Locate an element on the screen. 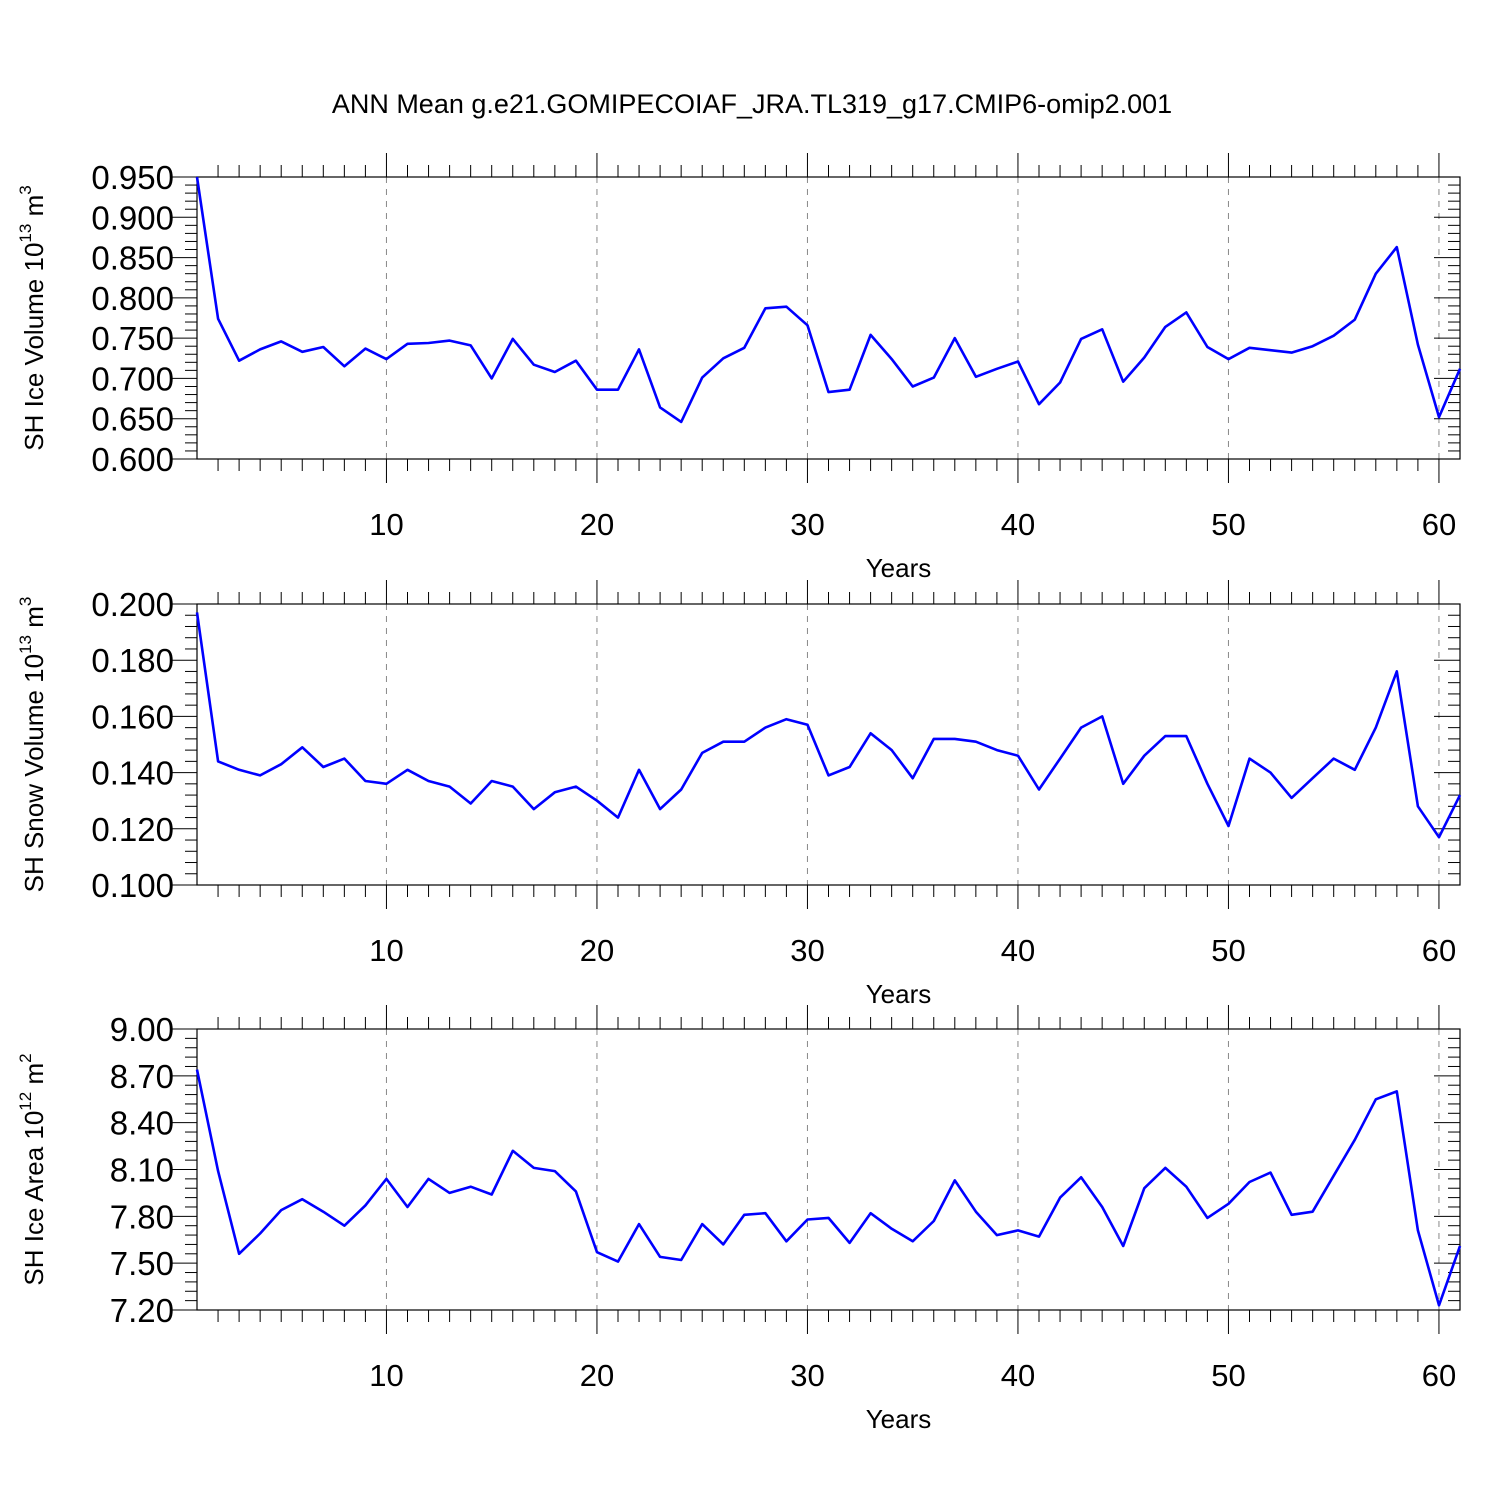  y-axis-label: SH Ice Volume 1013 m3 is located at coordinates (32, 317).